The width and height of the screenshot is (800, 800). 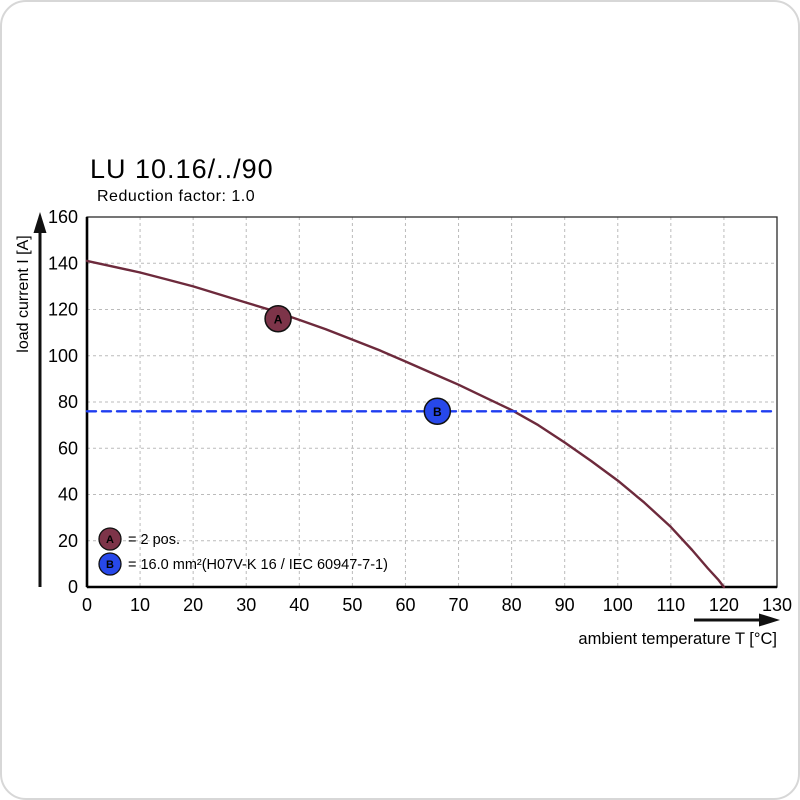 I want to click on x-tick-label: 40, so click(x=299, y=605).